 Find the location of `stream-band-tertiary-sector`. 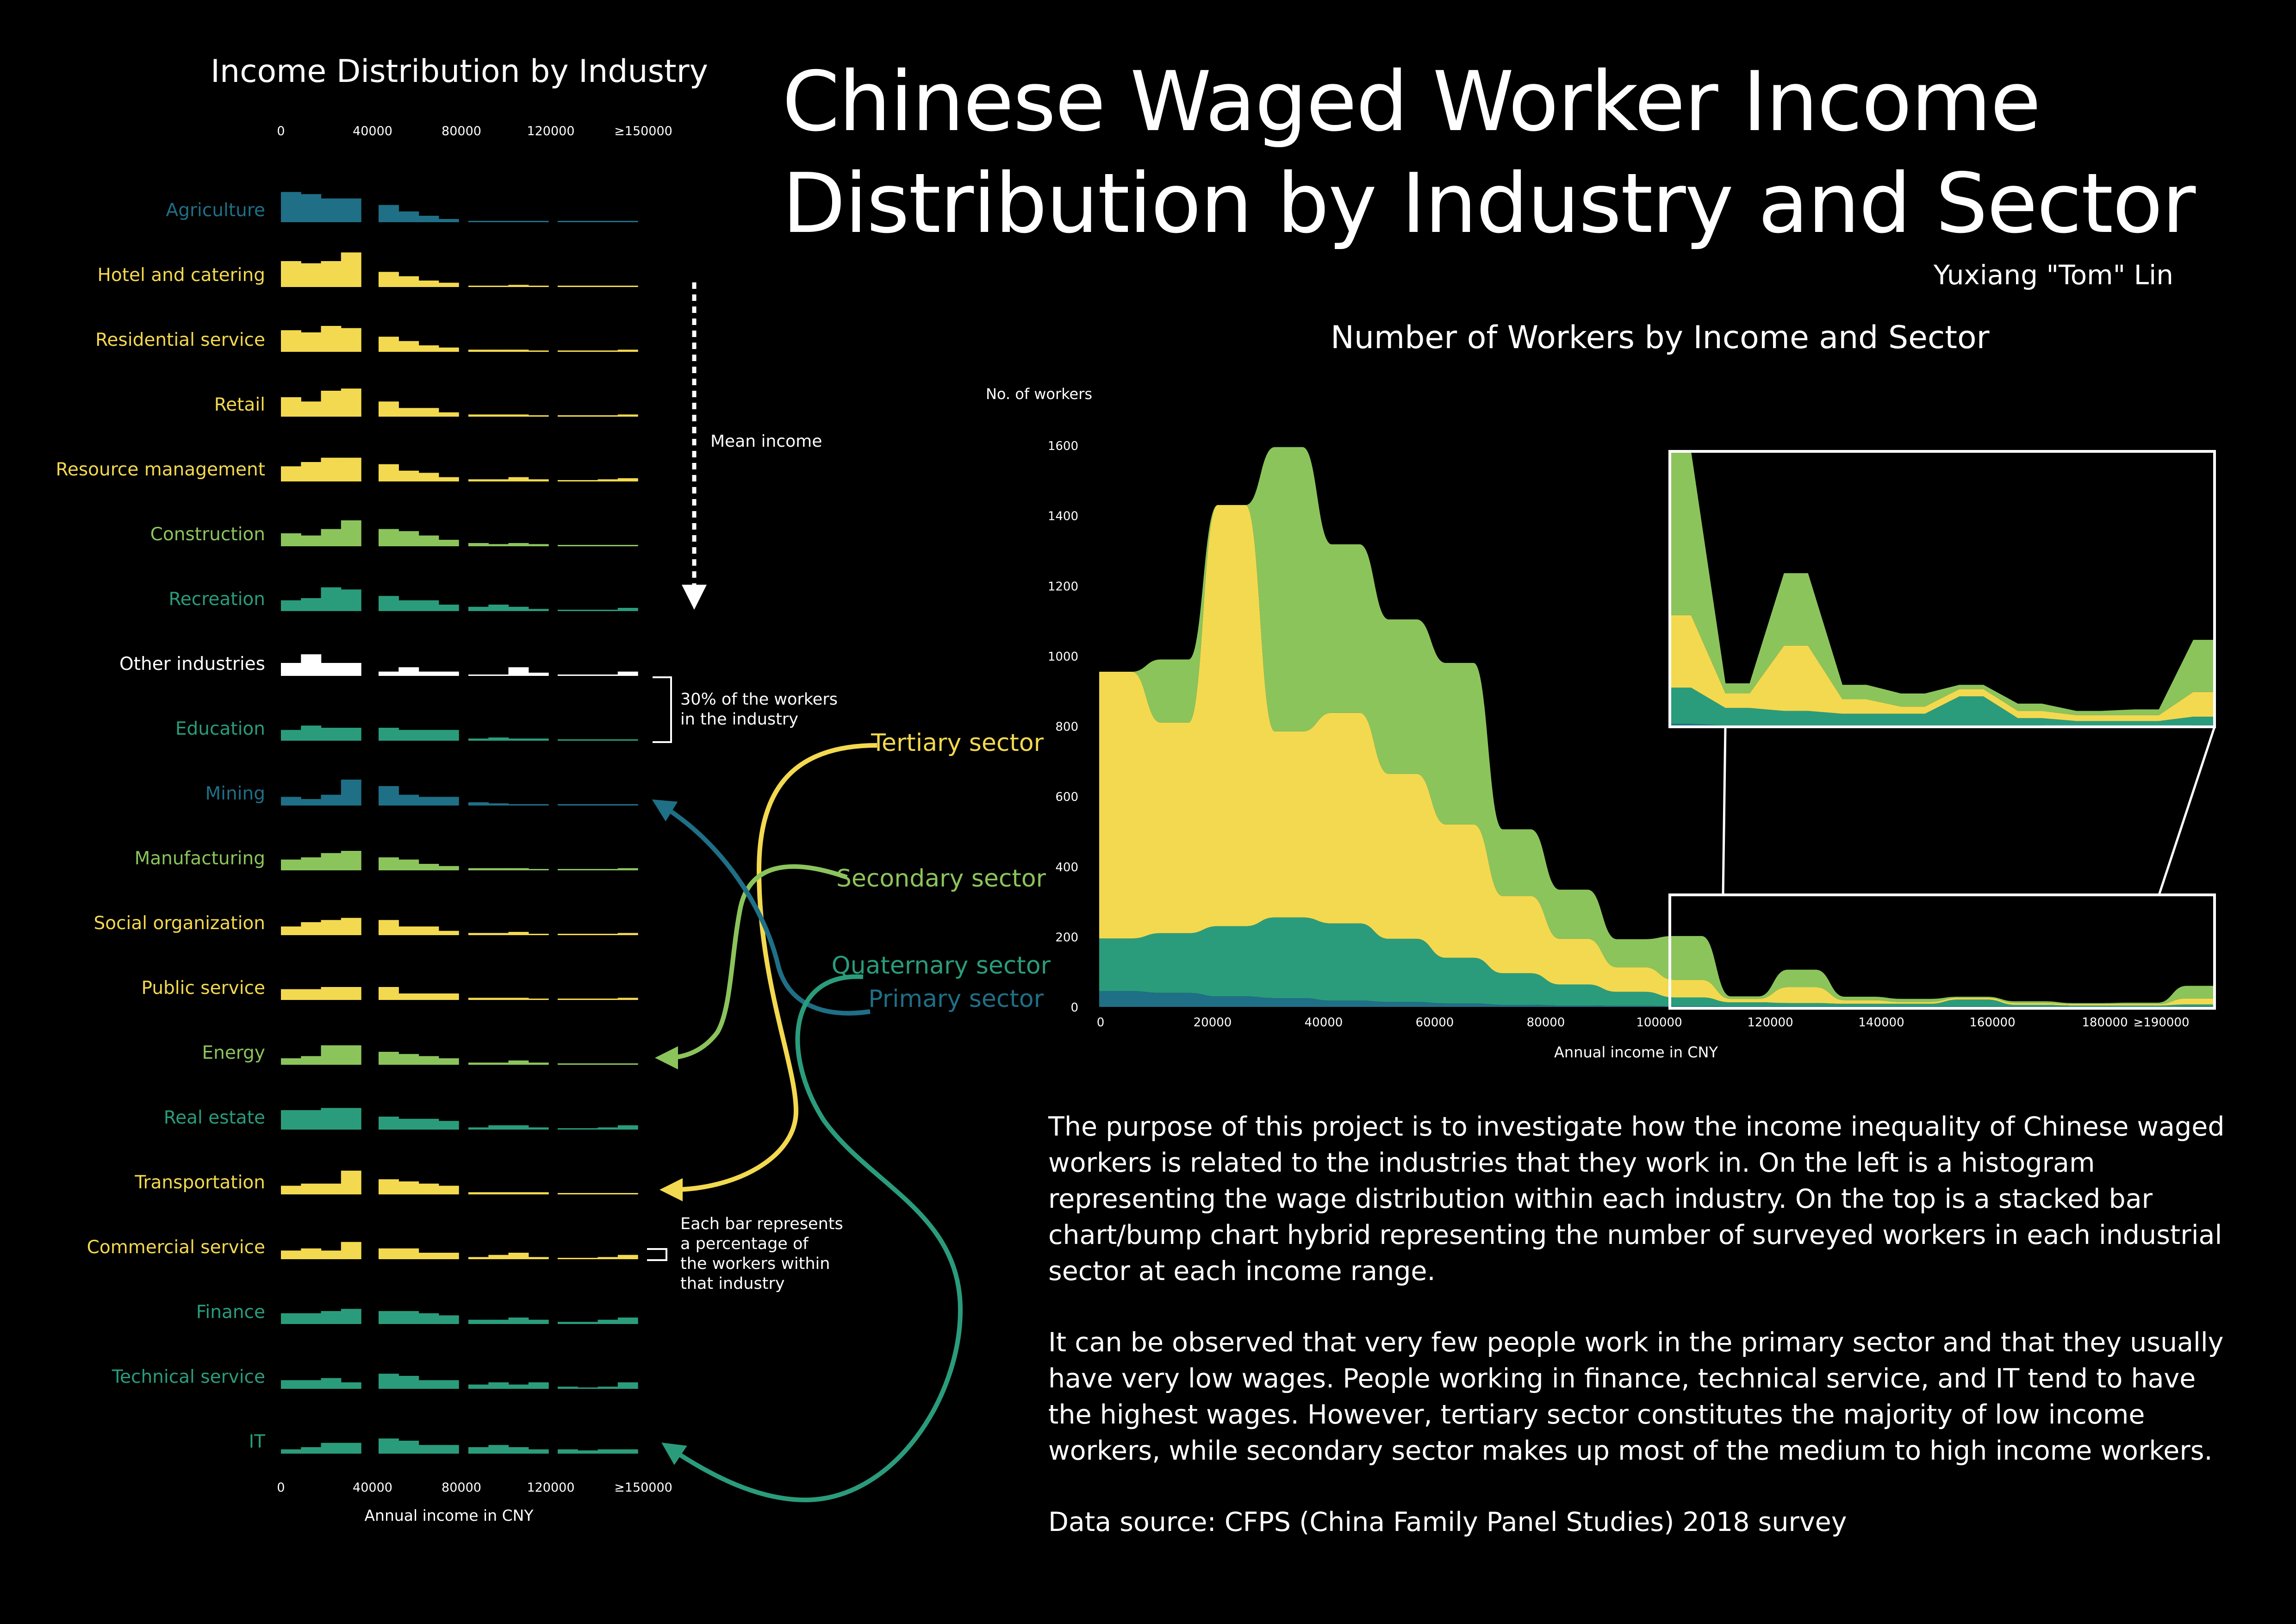

stream-band-tertiary-sector is located at coordinates (1657, 755).